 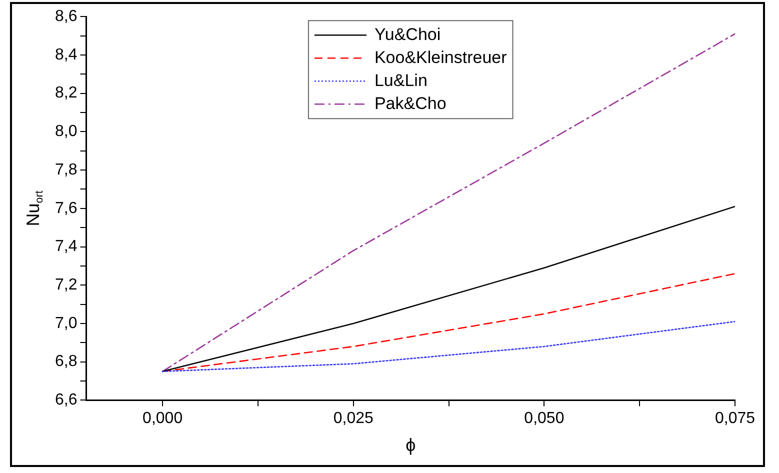 What do you see at coordinates (162, 419) in the screenshot?
I see `x-tick-label: 0,000` at bounding box center [162, 419].